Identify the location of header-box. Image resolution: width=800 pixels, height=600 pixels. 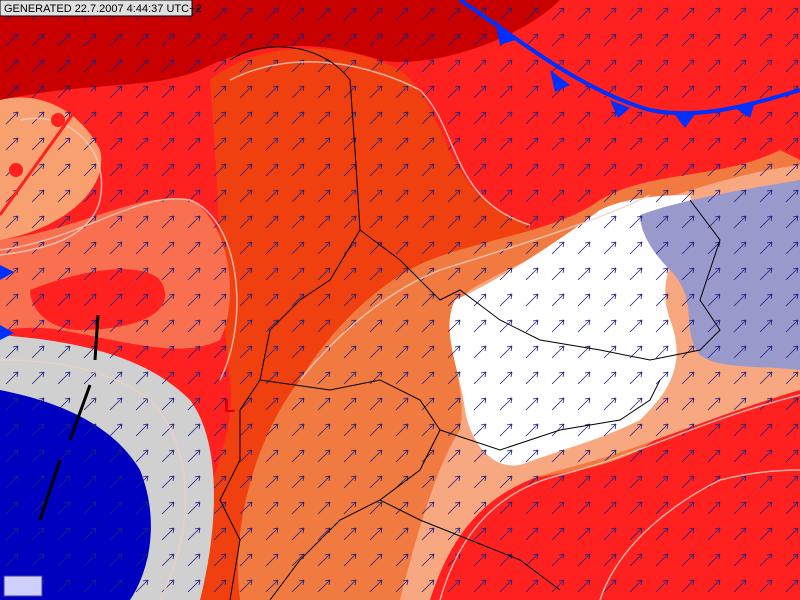
(96, 8).